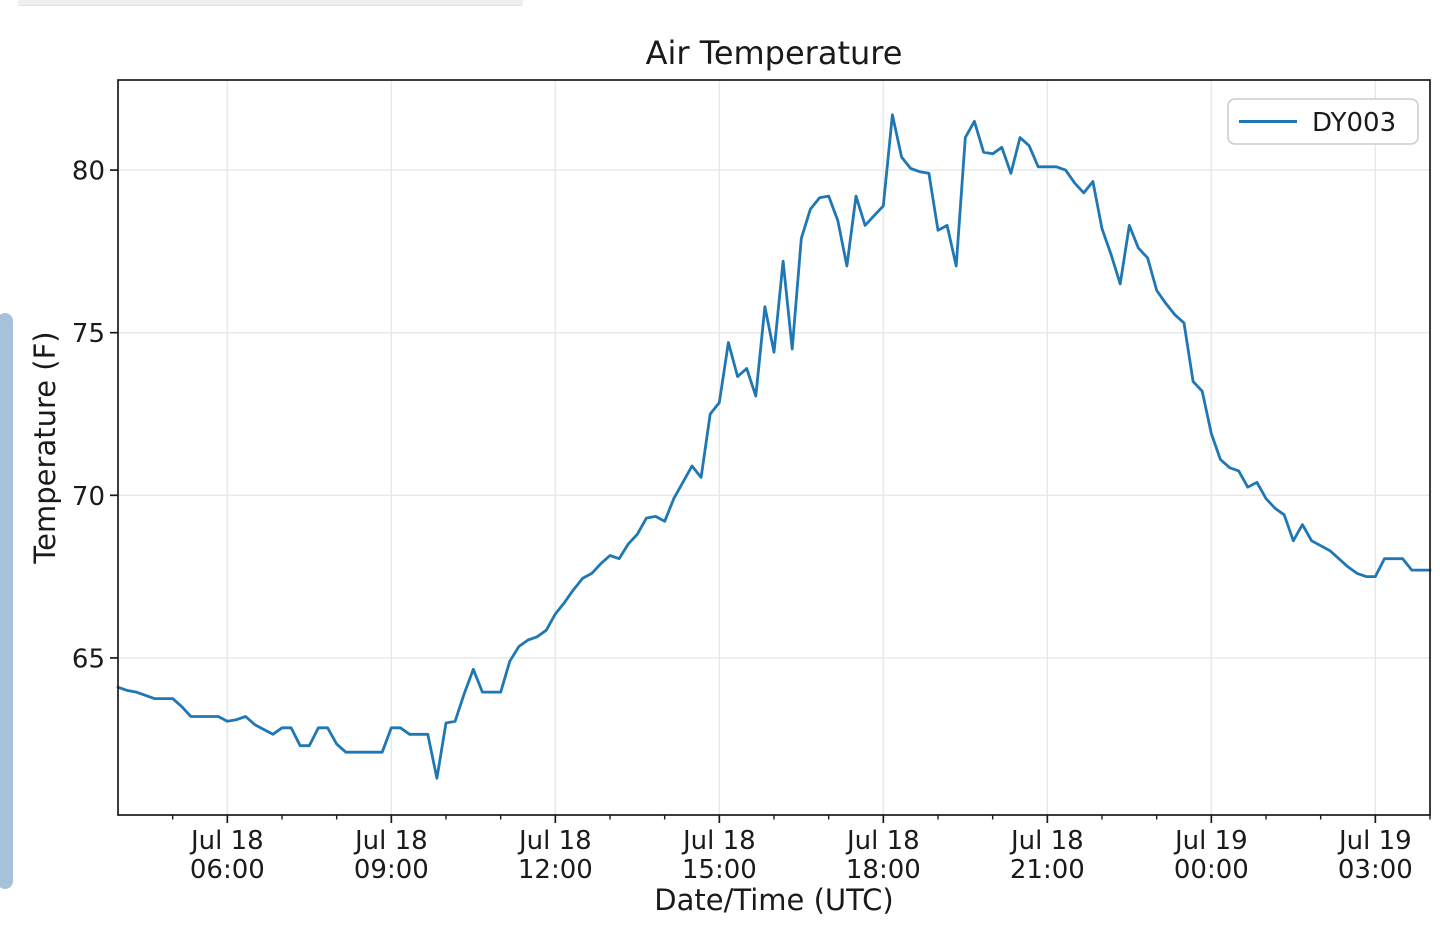  Describe the element at coordinates (1047, 870) in the screenshot. I see `x-tick-label: 21:00` at that location.